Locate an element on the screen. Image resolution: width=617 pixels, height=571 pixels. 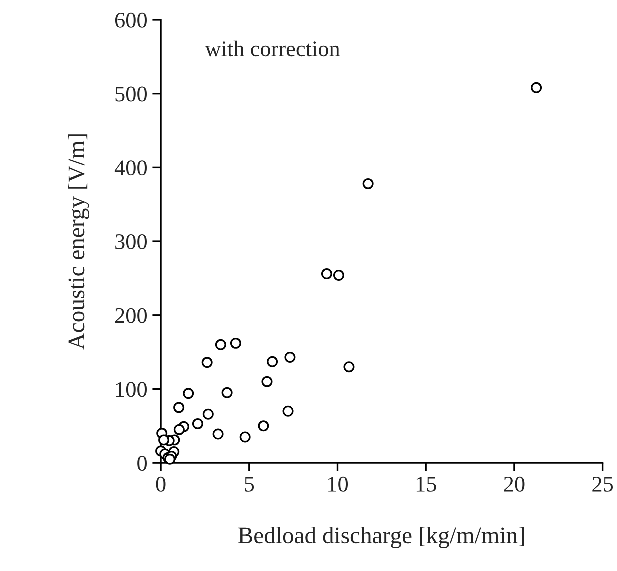
y-tick-label: 0 is located at coordinates (142, 464).